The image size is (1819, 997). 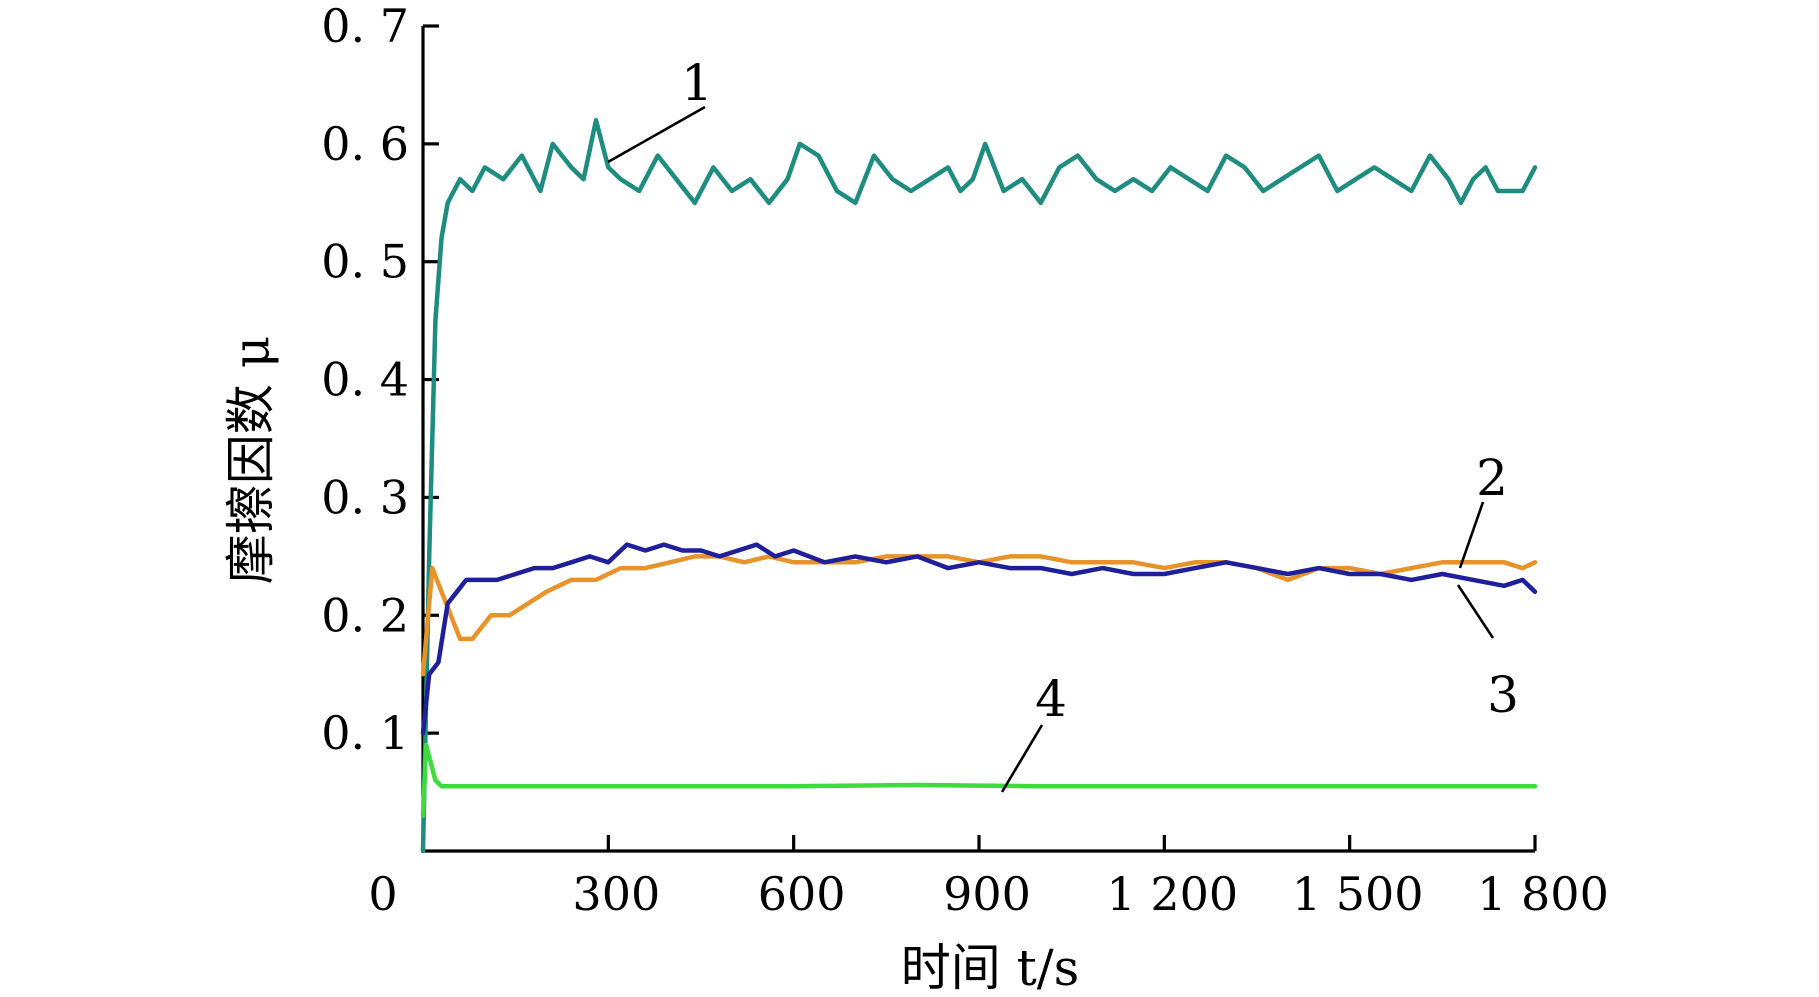 What do you see at coordinates (1358, 894) in the screenshot?
I see `x-tick-label: 1 500` at bounding box center [1358, 894].